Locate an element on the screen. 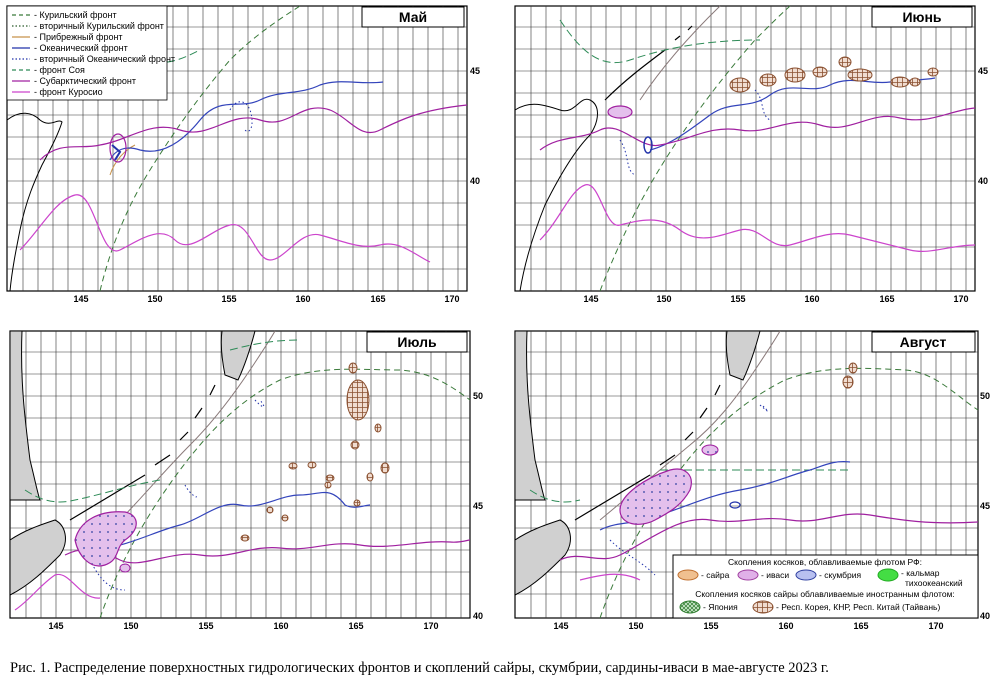  legend-ivasi-swatch is located at coordinates (748, 575).